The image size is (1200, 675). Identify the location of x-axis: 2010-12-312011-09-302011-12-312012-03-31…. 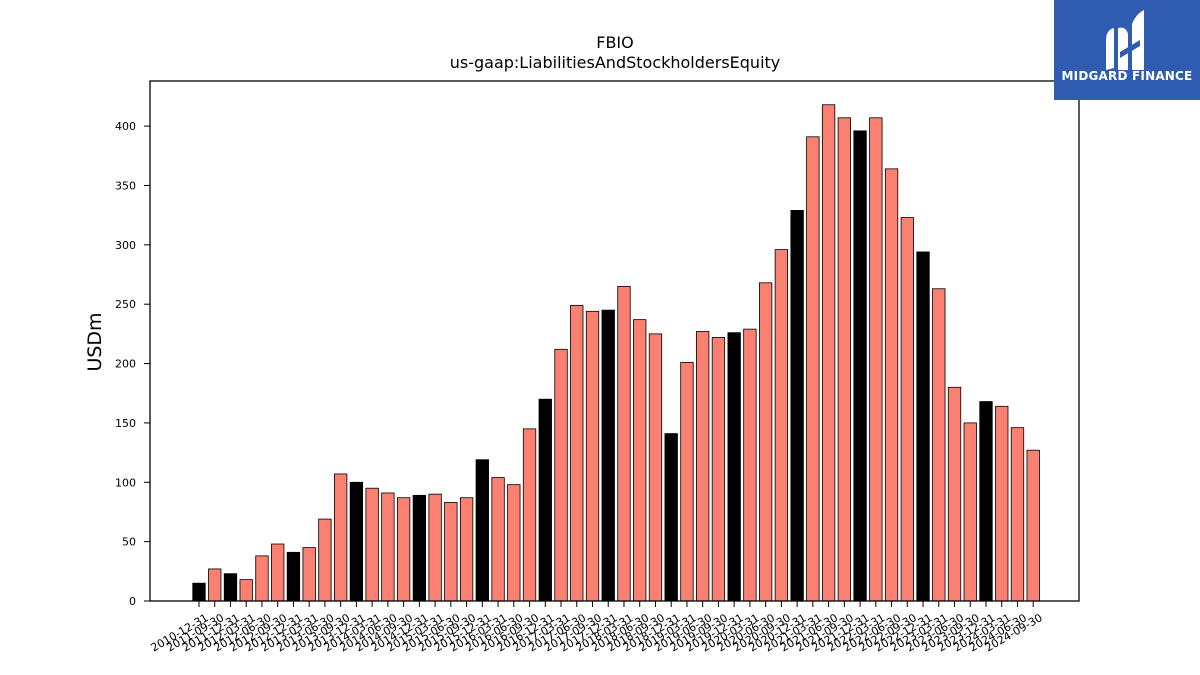
(597, 627).